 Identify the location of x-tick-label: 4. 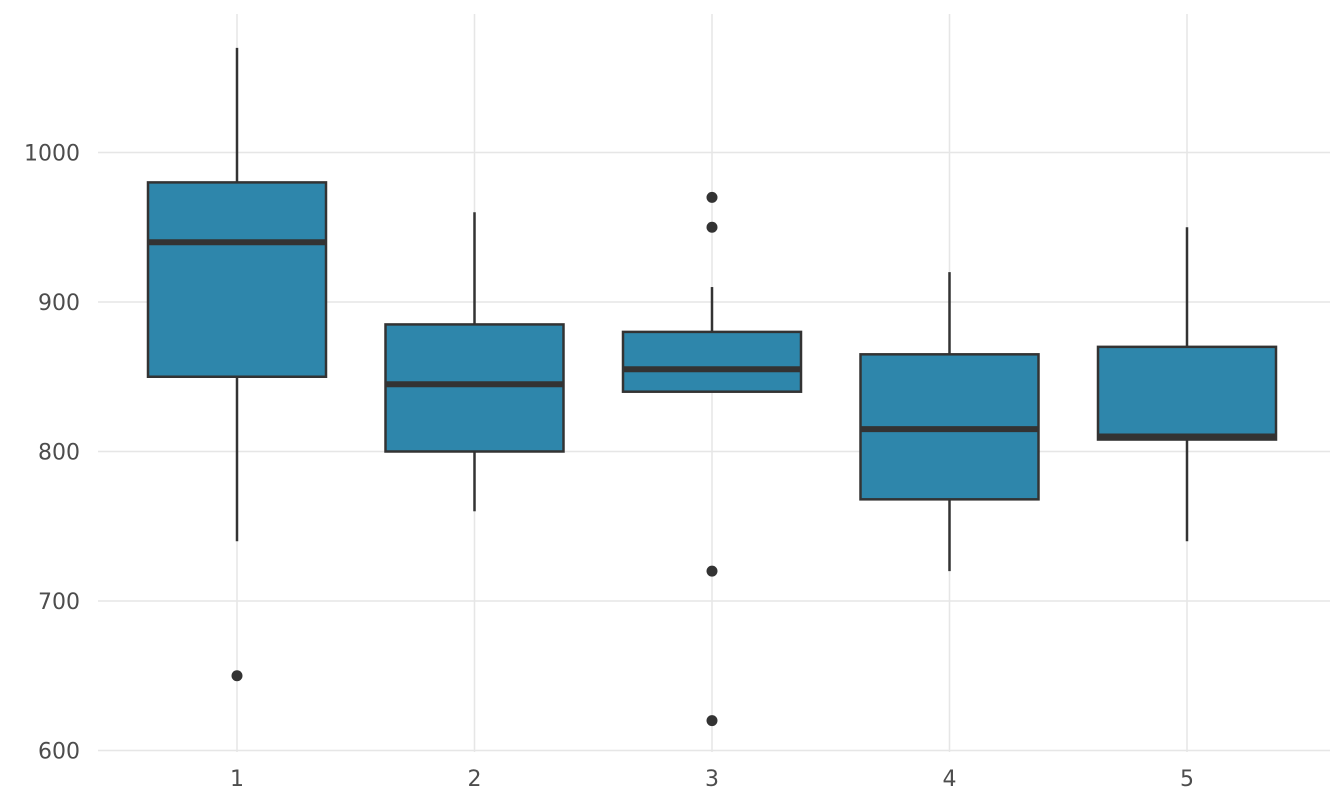
(950, 779).